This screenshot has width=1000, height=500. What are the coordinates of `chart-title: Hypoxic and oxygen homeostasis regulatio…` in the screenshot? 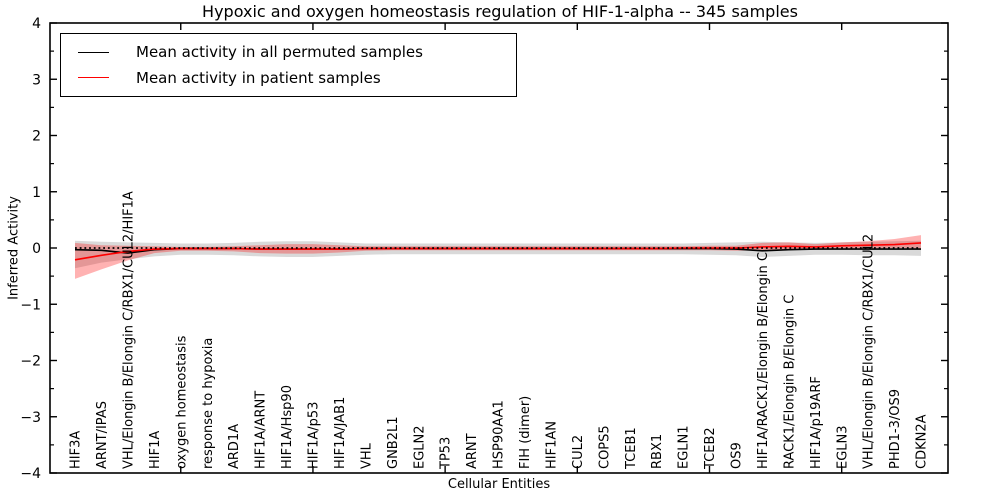 It's located at (500, 11).